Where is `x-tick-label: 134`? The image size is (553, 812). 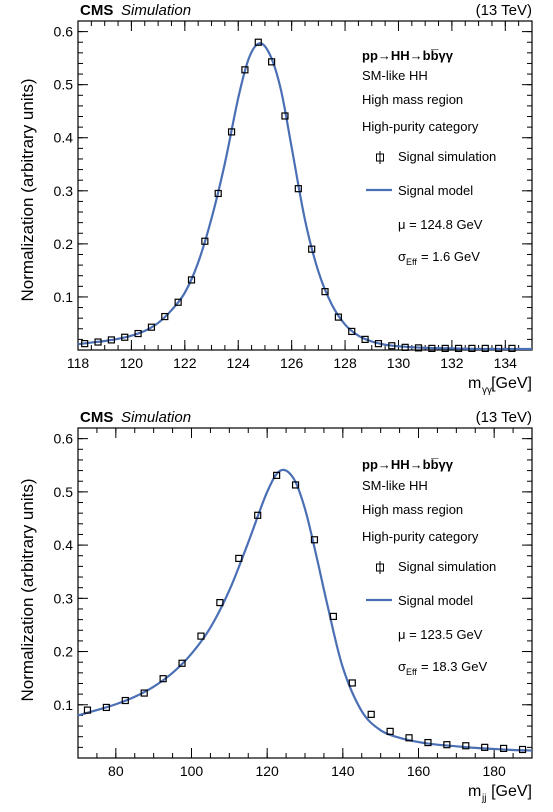 x-tick-label: 134 is located at coordinates (506, 363).